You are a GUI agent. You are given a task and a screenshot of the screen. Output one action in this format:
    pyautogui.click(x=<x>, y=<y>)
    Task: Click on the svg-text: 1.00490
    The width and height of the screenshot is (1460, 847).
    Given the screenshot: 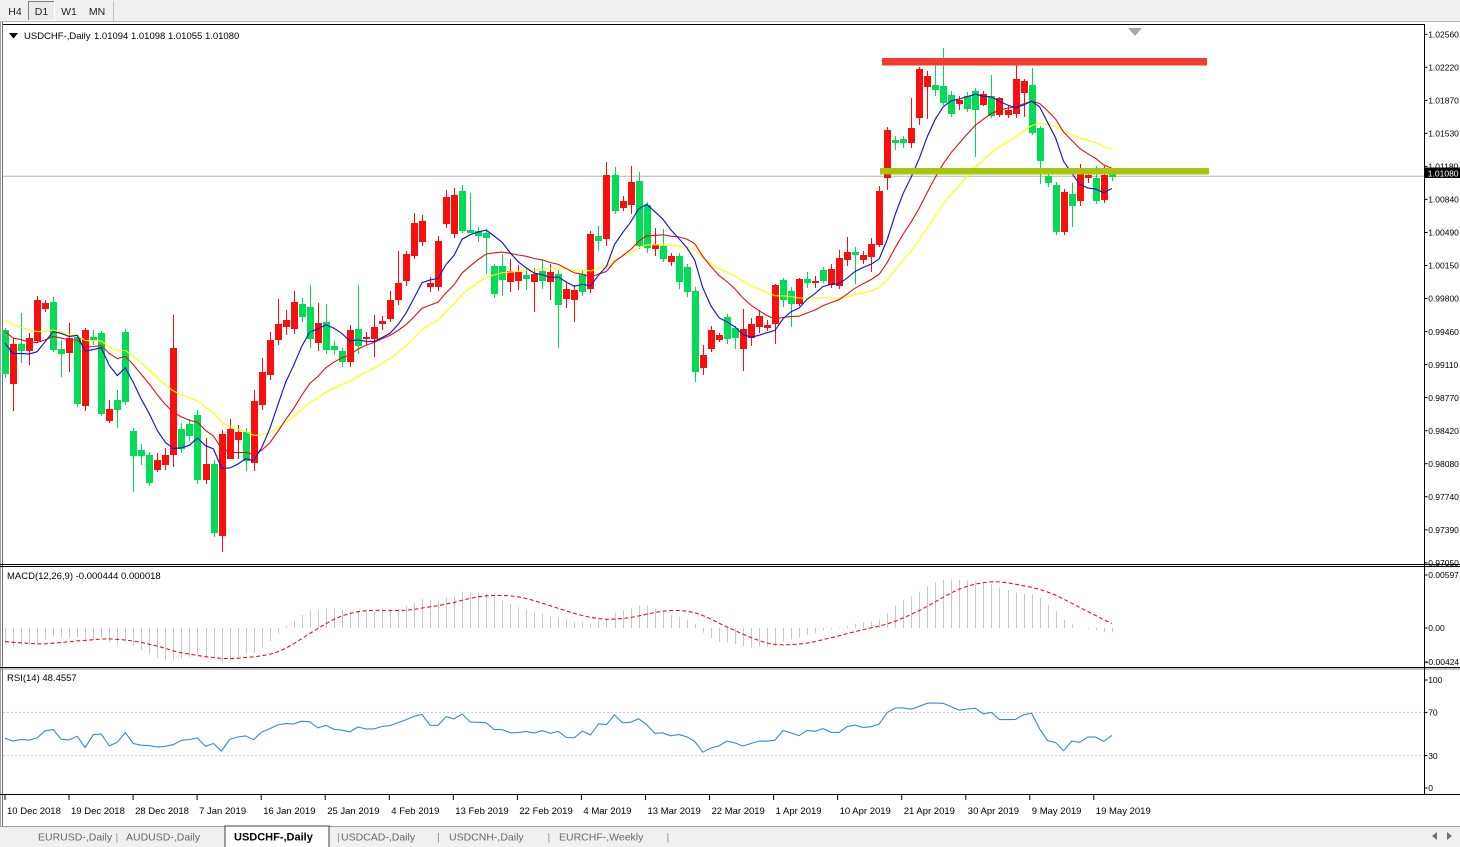 What is the action you would take?
    pyautogui.click(x=1443, y=233)
    